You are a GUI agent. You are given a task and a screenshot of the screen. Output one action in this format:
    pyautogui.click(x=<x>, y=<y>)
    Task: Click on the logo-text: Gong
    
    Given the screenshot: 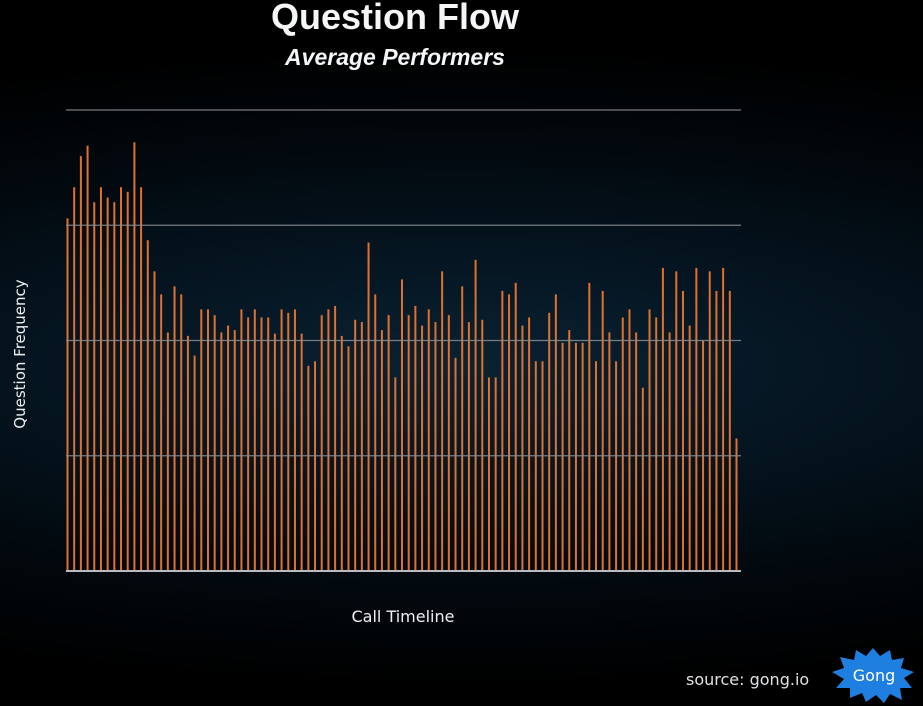 What is the action you would take?
    pyautogui.click(x=874, y=675)
    